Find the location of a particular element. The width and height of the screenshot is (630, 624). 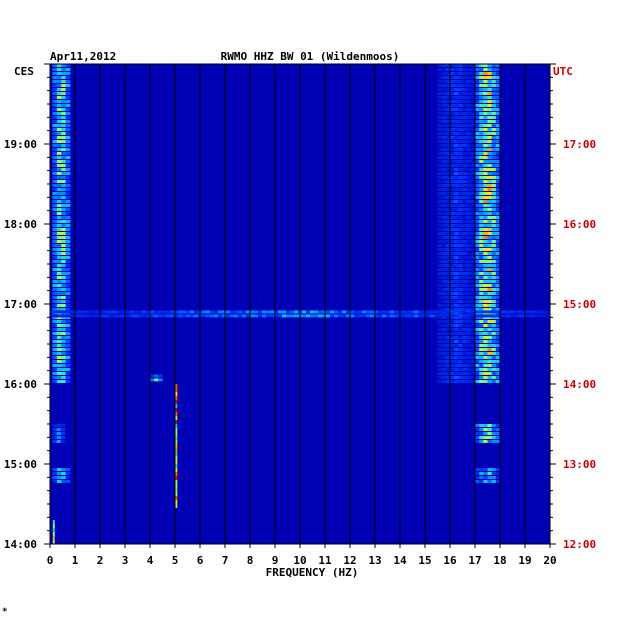

x-tick-label: 19 is located at coordinates (524, 560).